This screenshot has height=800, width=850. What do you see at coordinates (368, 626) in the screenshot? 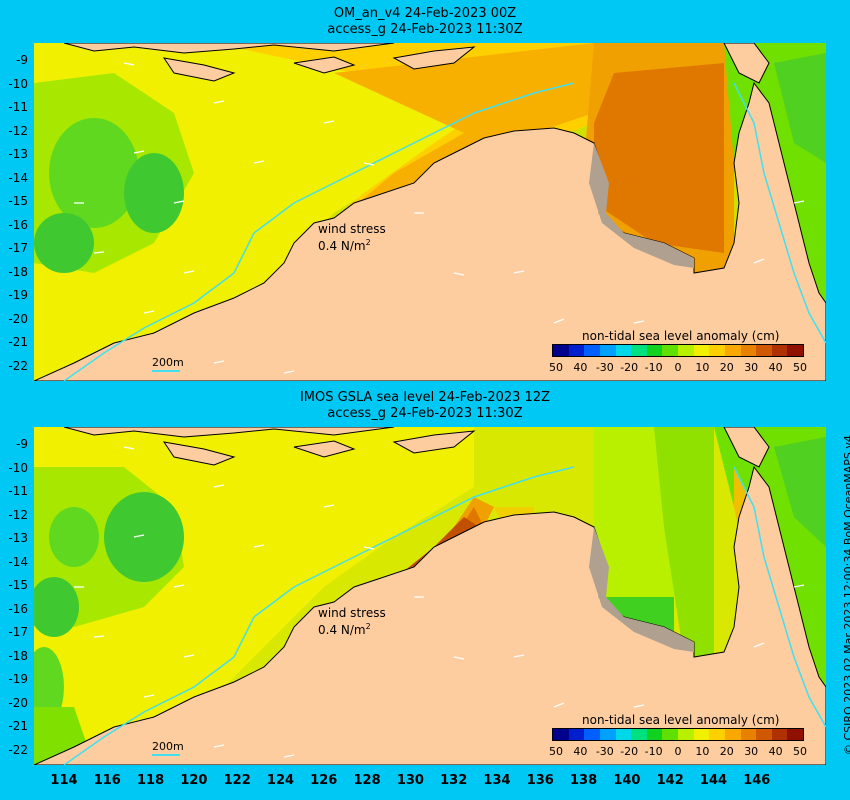
I see `panel2-wind-unit-sup: 2` at bounding box center [368, 626].